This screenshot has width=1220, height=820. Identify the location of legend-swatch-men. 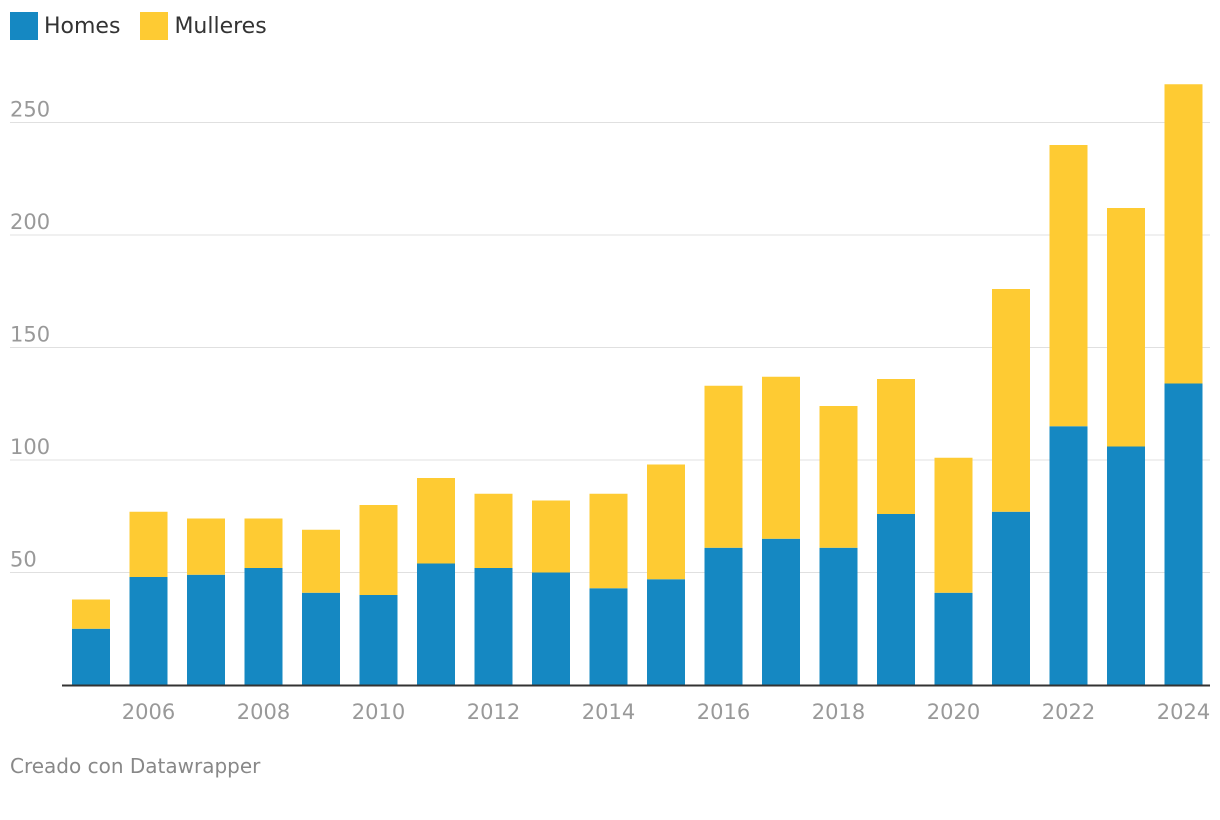
(24, 26).